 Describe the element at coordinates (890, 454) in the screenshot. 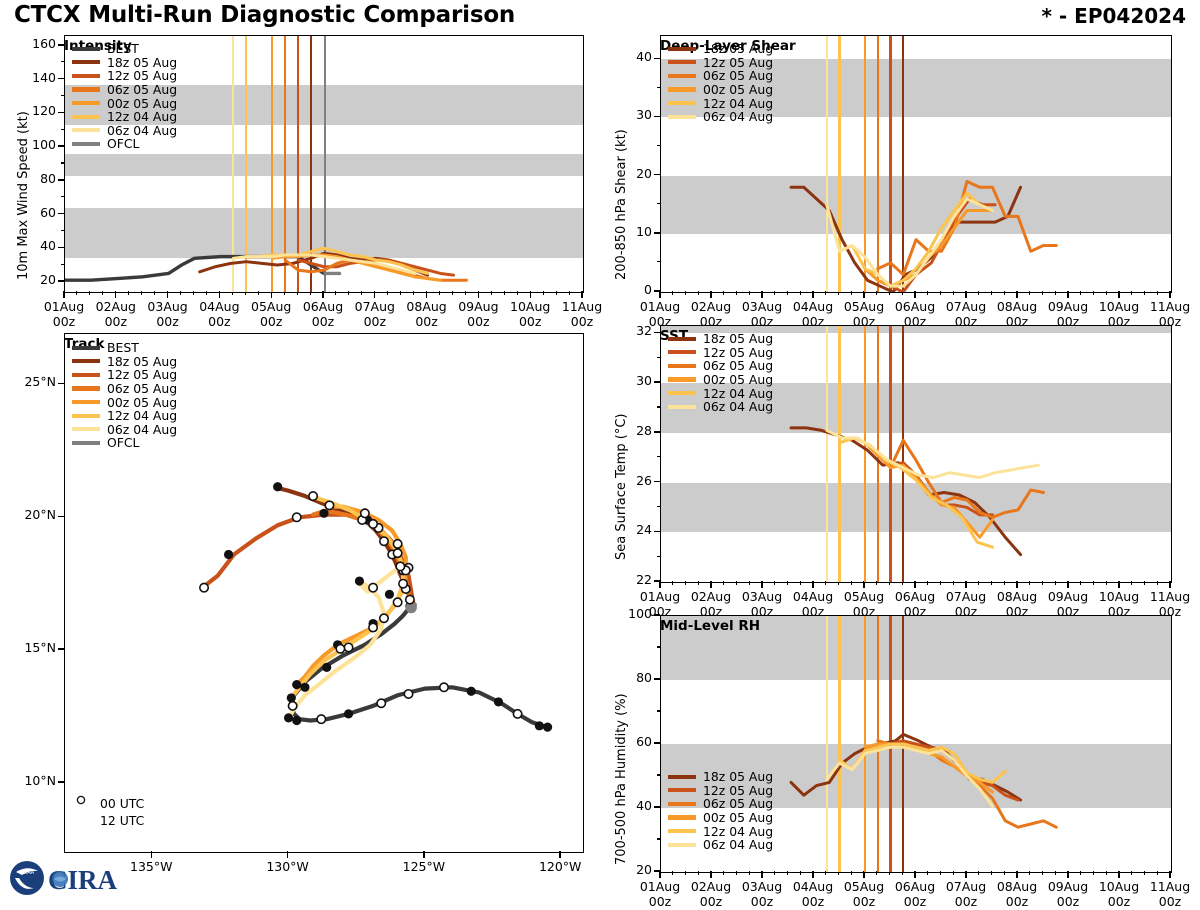

I see `init-time-vline-12z-05-aug` at that location.